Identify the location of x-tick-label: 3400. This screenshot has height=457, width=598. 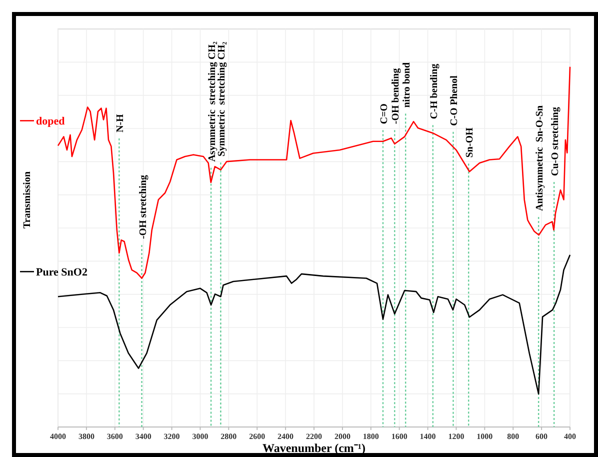
(143, 436).